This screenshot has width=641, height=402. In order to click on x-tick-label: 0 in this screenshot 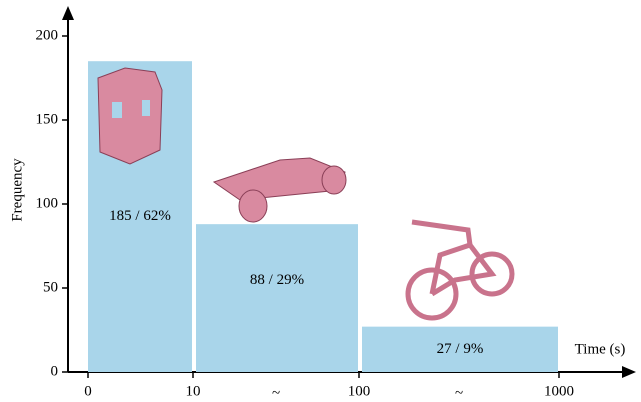, I will do `click(88, 391)`.